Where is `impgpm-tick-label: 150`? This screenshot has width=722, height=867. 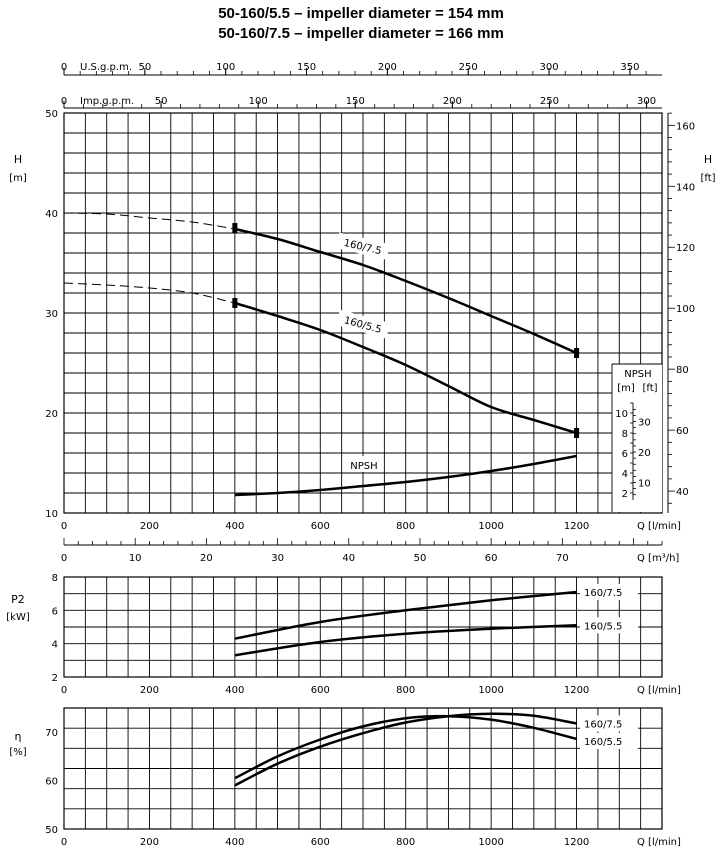 impgpm-tick-label: 150 is located at coordinates (355, 101).